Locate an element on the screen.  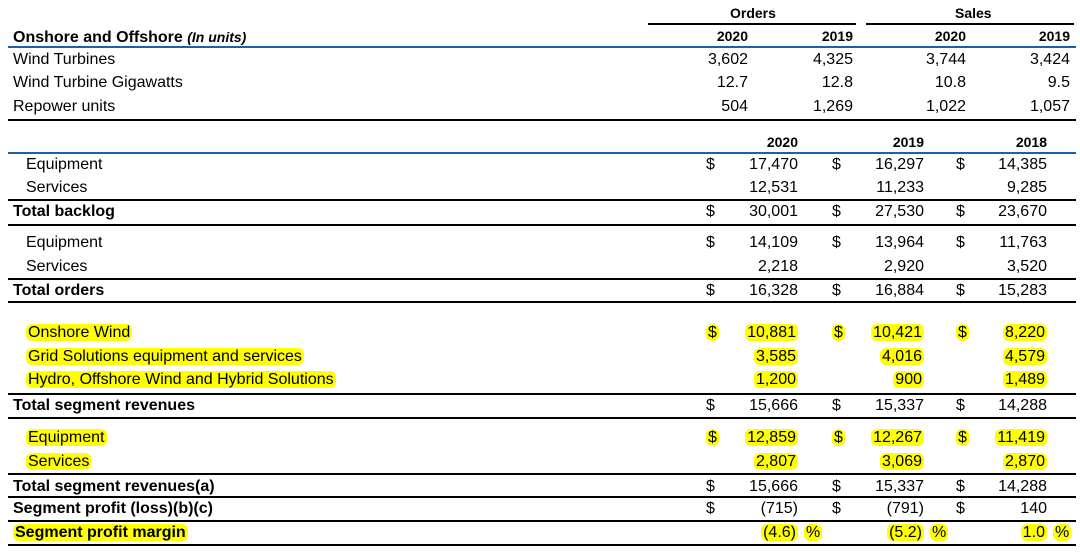
cell-value: 10,421 is located at coordinates (869, 333).